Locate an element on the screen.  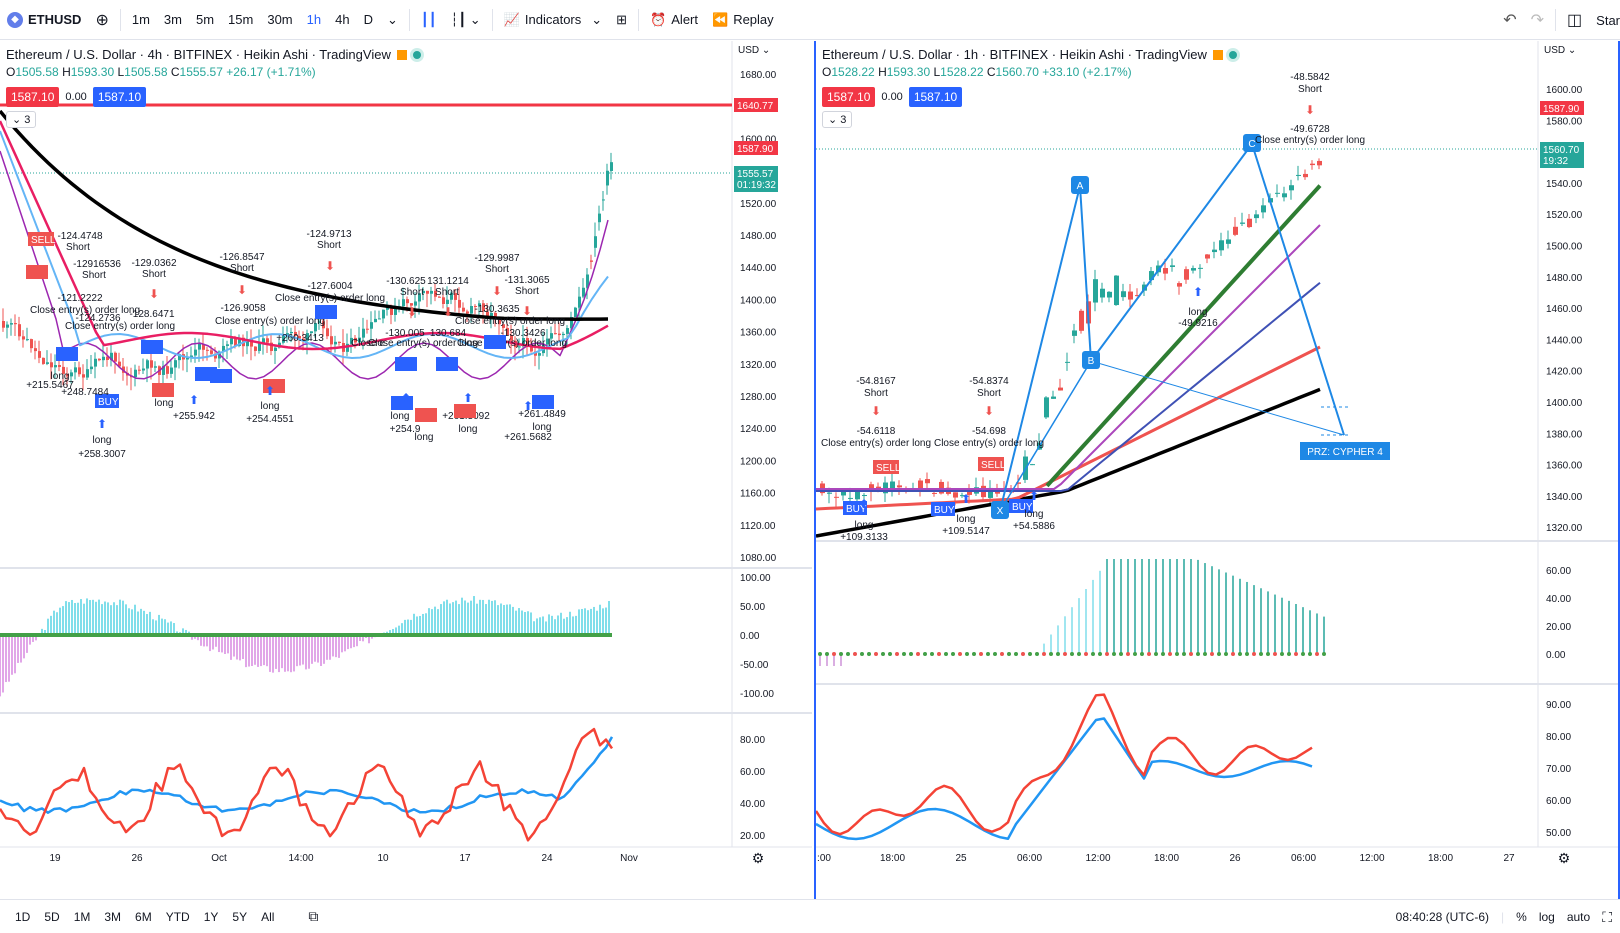
range-5d: 5D is located at coordinates (52, 916).